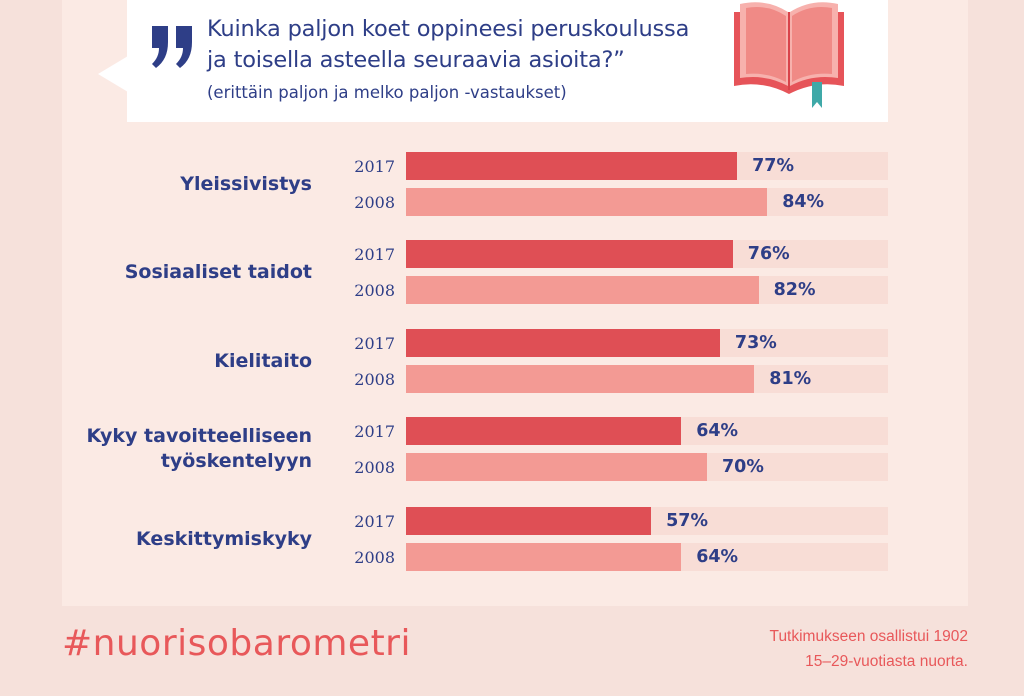 The width and height of the screenshot is (1024, 696). Describe the element at coordinates (246, 183) in the screenshot. I see `category-label: Yleissivistys` at that location.